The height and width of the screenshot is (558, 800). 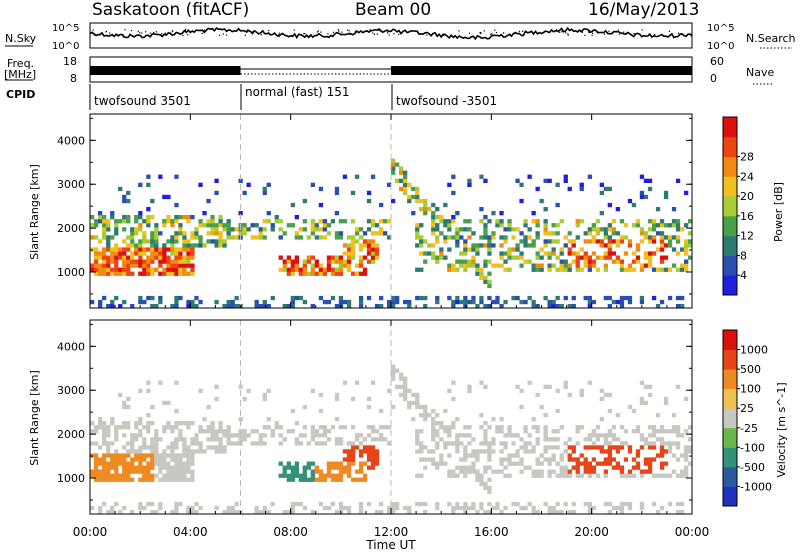 What do you see at coordinates (717, 61) in the screenshot?
I see `nave-tick-top: 60` at bounding box center [717, 61].